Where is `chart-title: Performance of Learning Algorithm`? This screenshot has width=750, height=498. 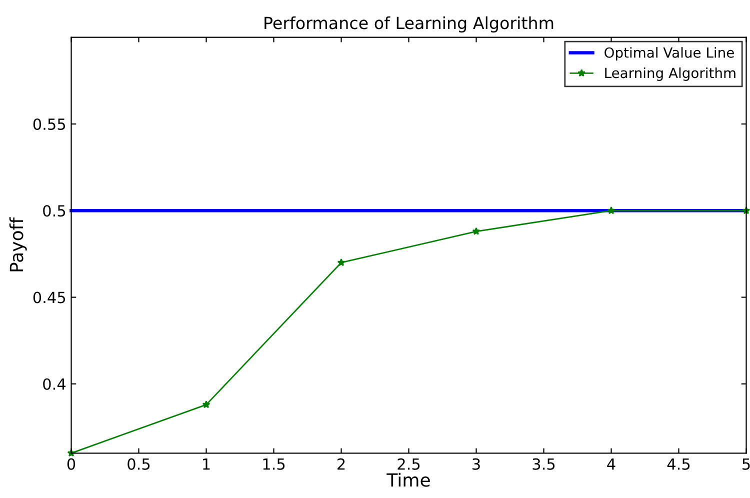
chart-title: Performance of Learning Algorithm is located at coordinates (409, 24).